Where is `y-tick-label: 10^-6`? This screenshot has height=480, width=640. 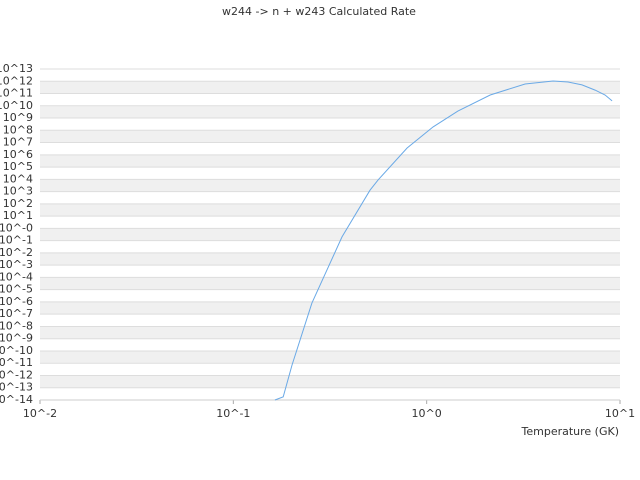 y-tick-label: 10^-6 is located at coordinates (16, 301).